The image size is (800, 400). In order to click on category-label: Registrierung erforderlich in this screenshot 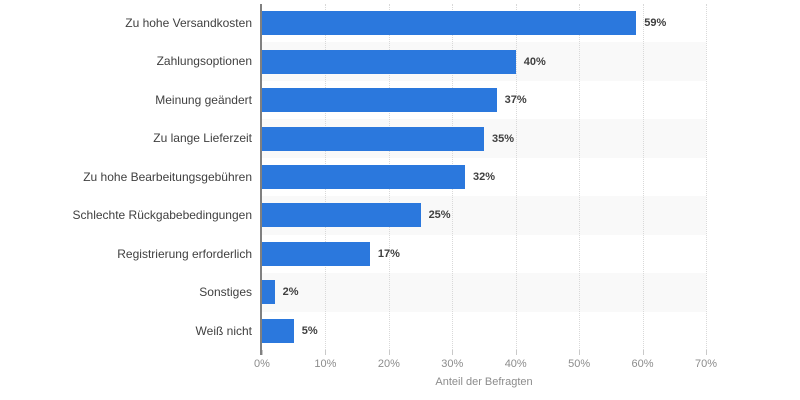, I will do `click(184, 253)`.